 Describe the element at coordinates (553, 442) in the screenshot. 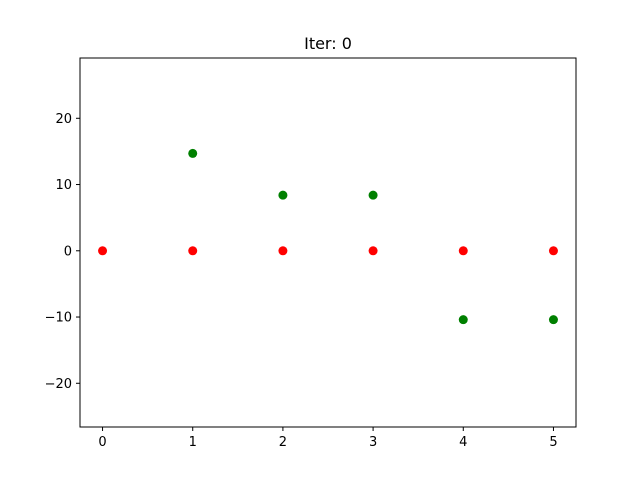

I see `x-tick-label: 5` at that location.